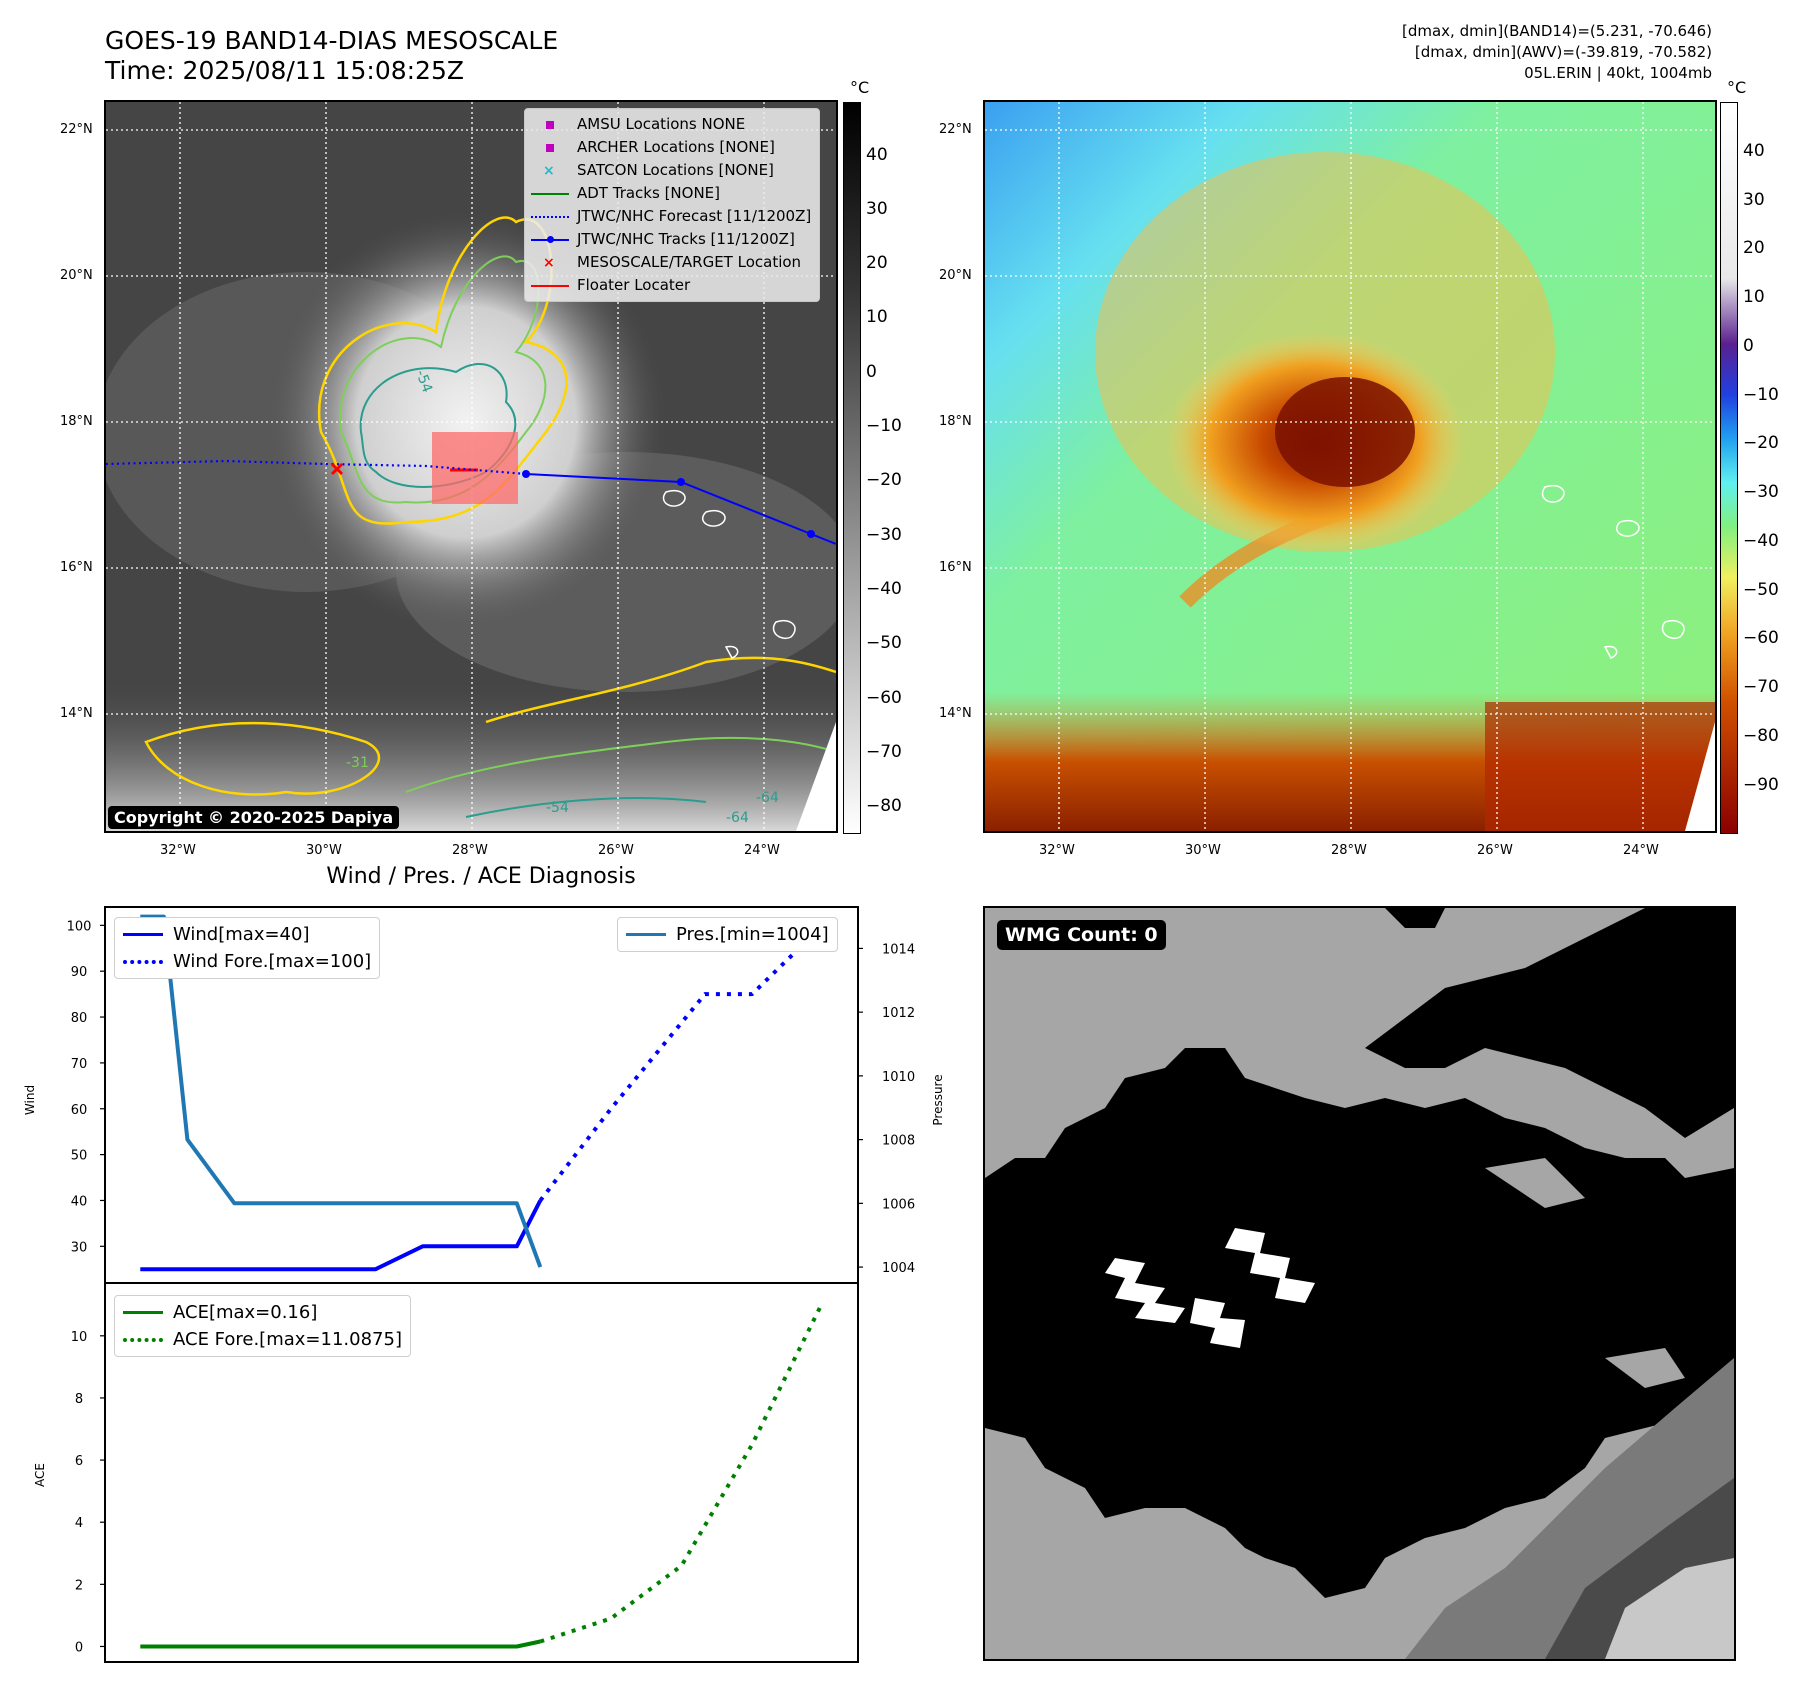  What do you see at coordinates (898, 1268) in the screenshot?
I see `pressure-ytick-label: 1004` at bounding box center [898, 1268].